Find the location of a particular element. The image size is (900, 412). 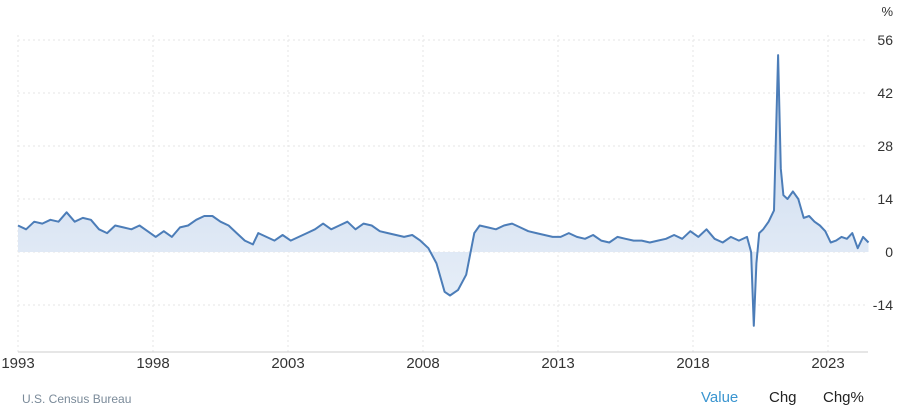

value-toggle: Value is located at coordinates (720, 397).